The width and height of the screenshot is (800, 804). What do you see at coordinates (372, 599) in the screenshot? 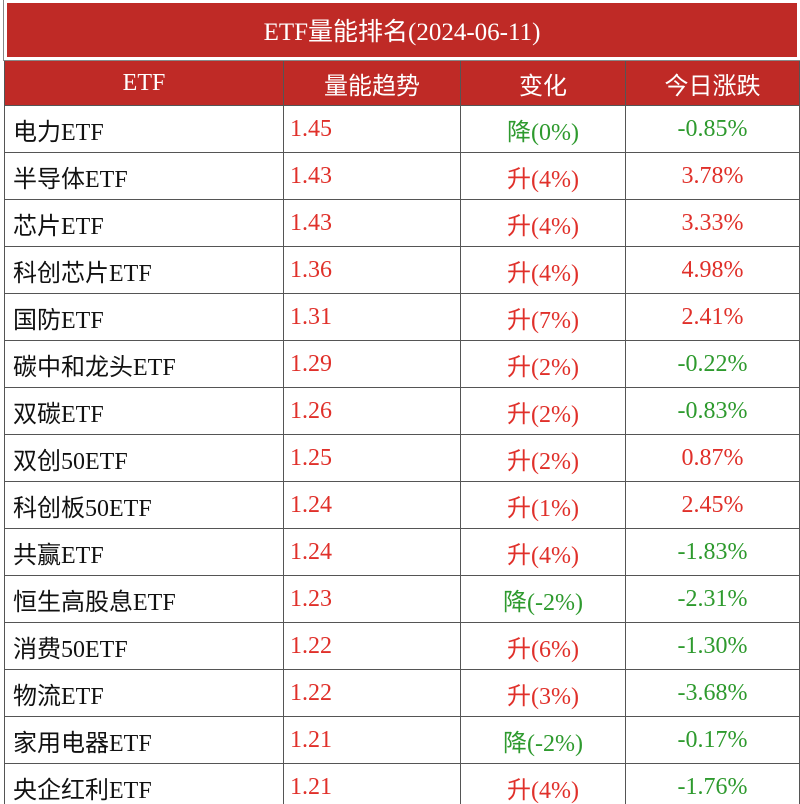
I see `volume-trend: 1.23` at bounding box center [372, 599].